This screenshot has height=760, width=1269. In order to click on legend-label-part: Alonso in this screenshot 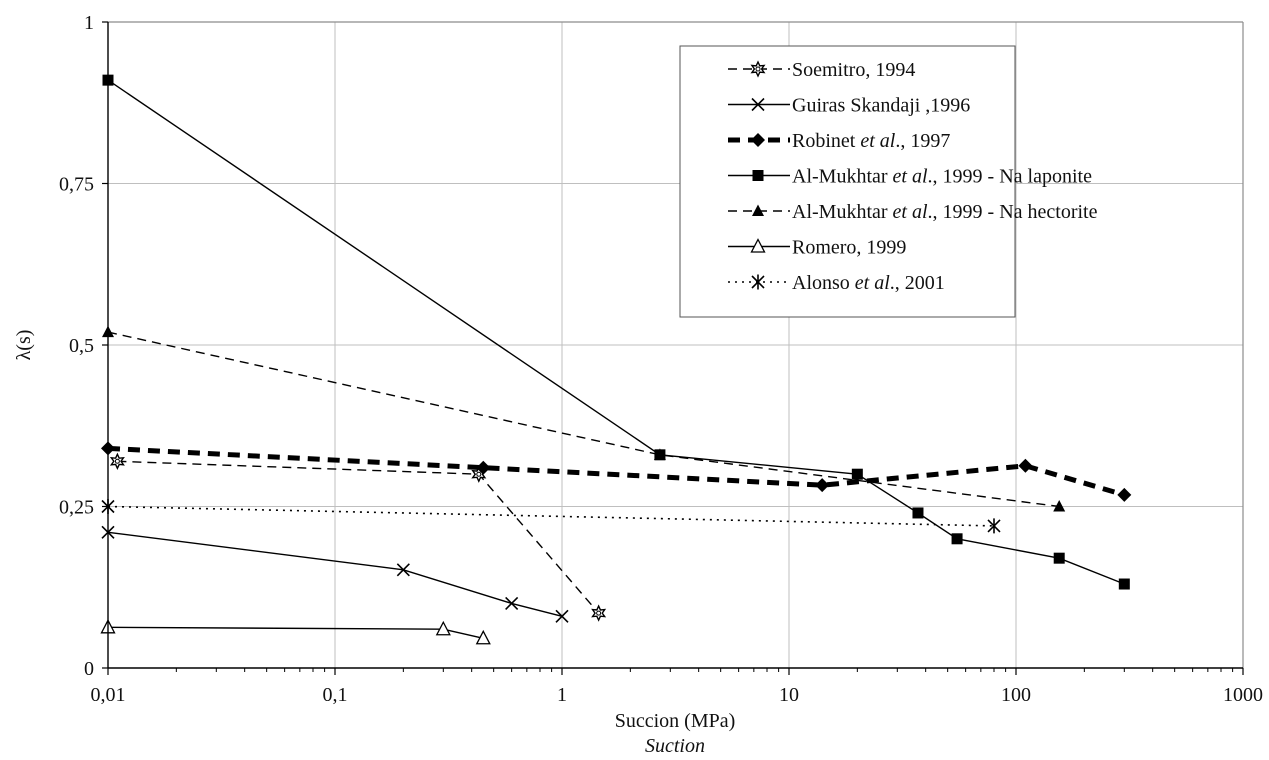, I will do `click(823, 283)`.